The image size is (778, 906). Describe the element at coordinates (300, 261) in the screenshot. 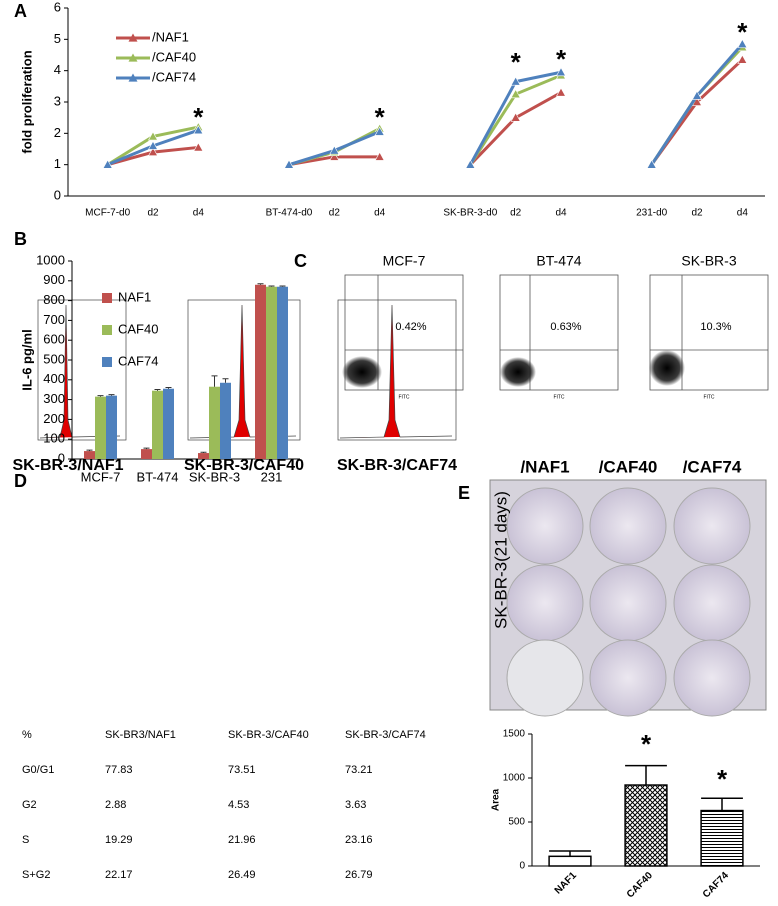

I see `panel-letter: C` at that location.